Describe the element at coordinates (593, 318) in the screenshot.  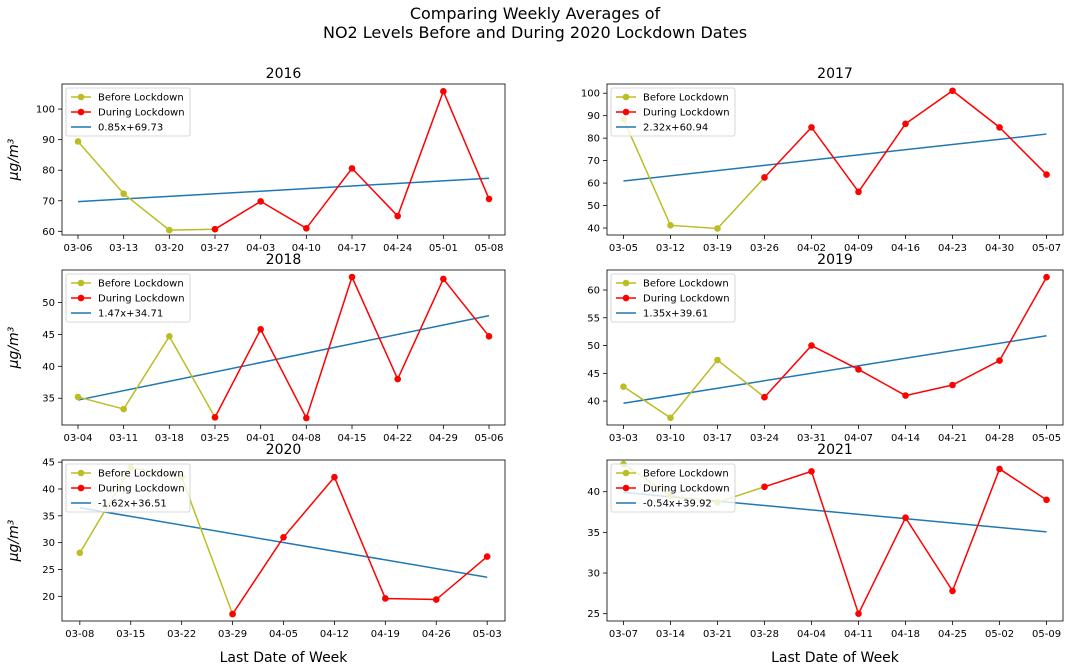
I see `y-tick-label: 55` at that location.